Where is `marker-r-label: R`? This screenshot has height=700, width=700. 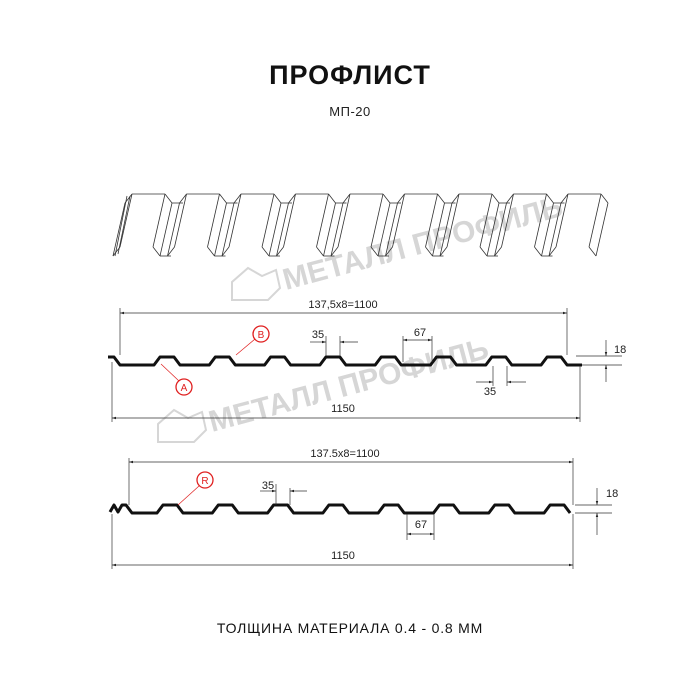 marker-r-label: R is located at coordinates (204, 481).